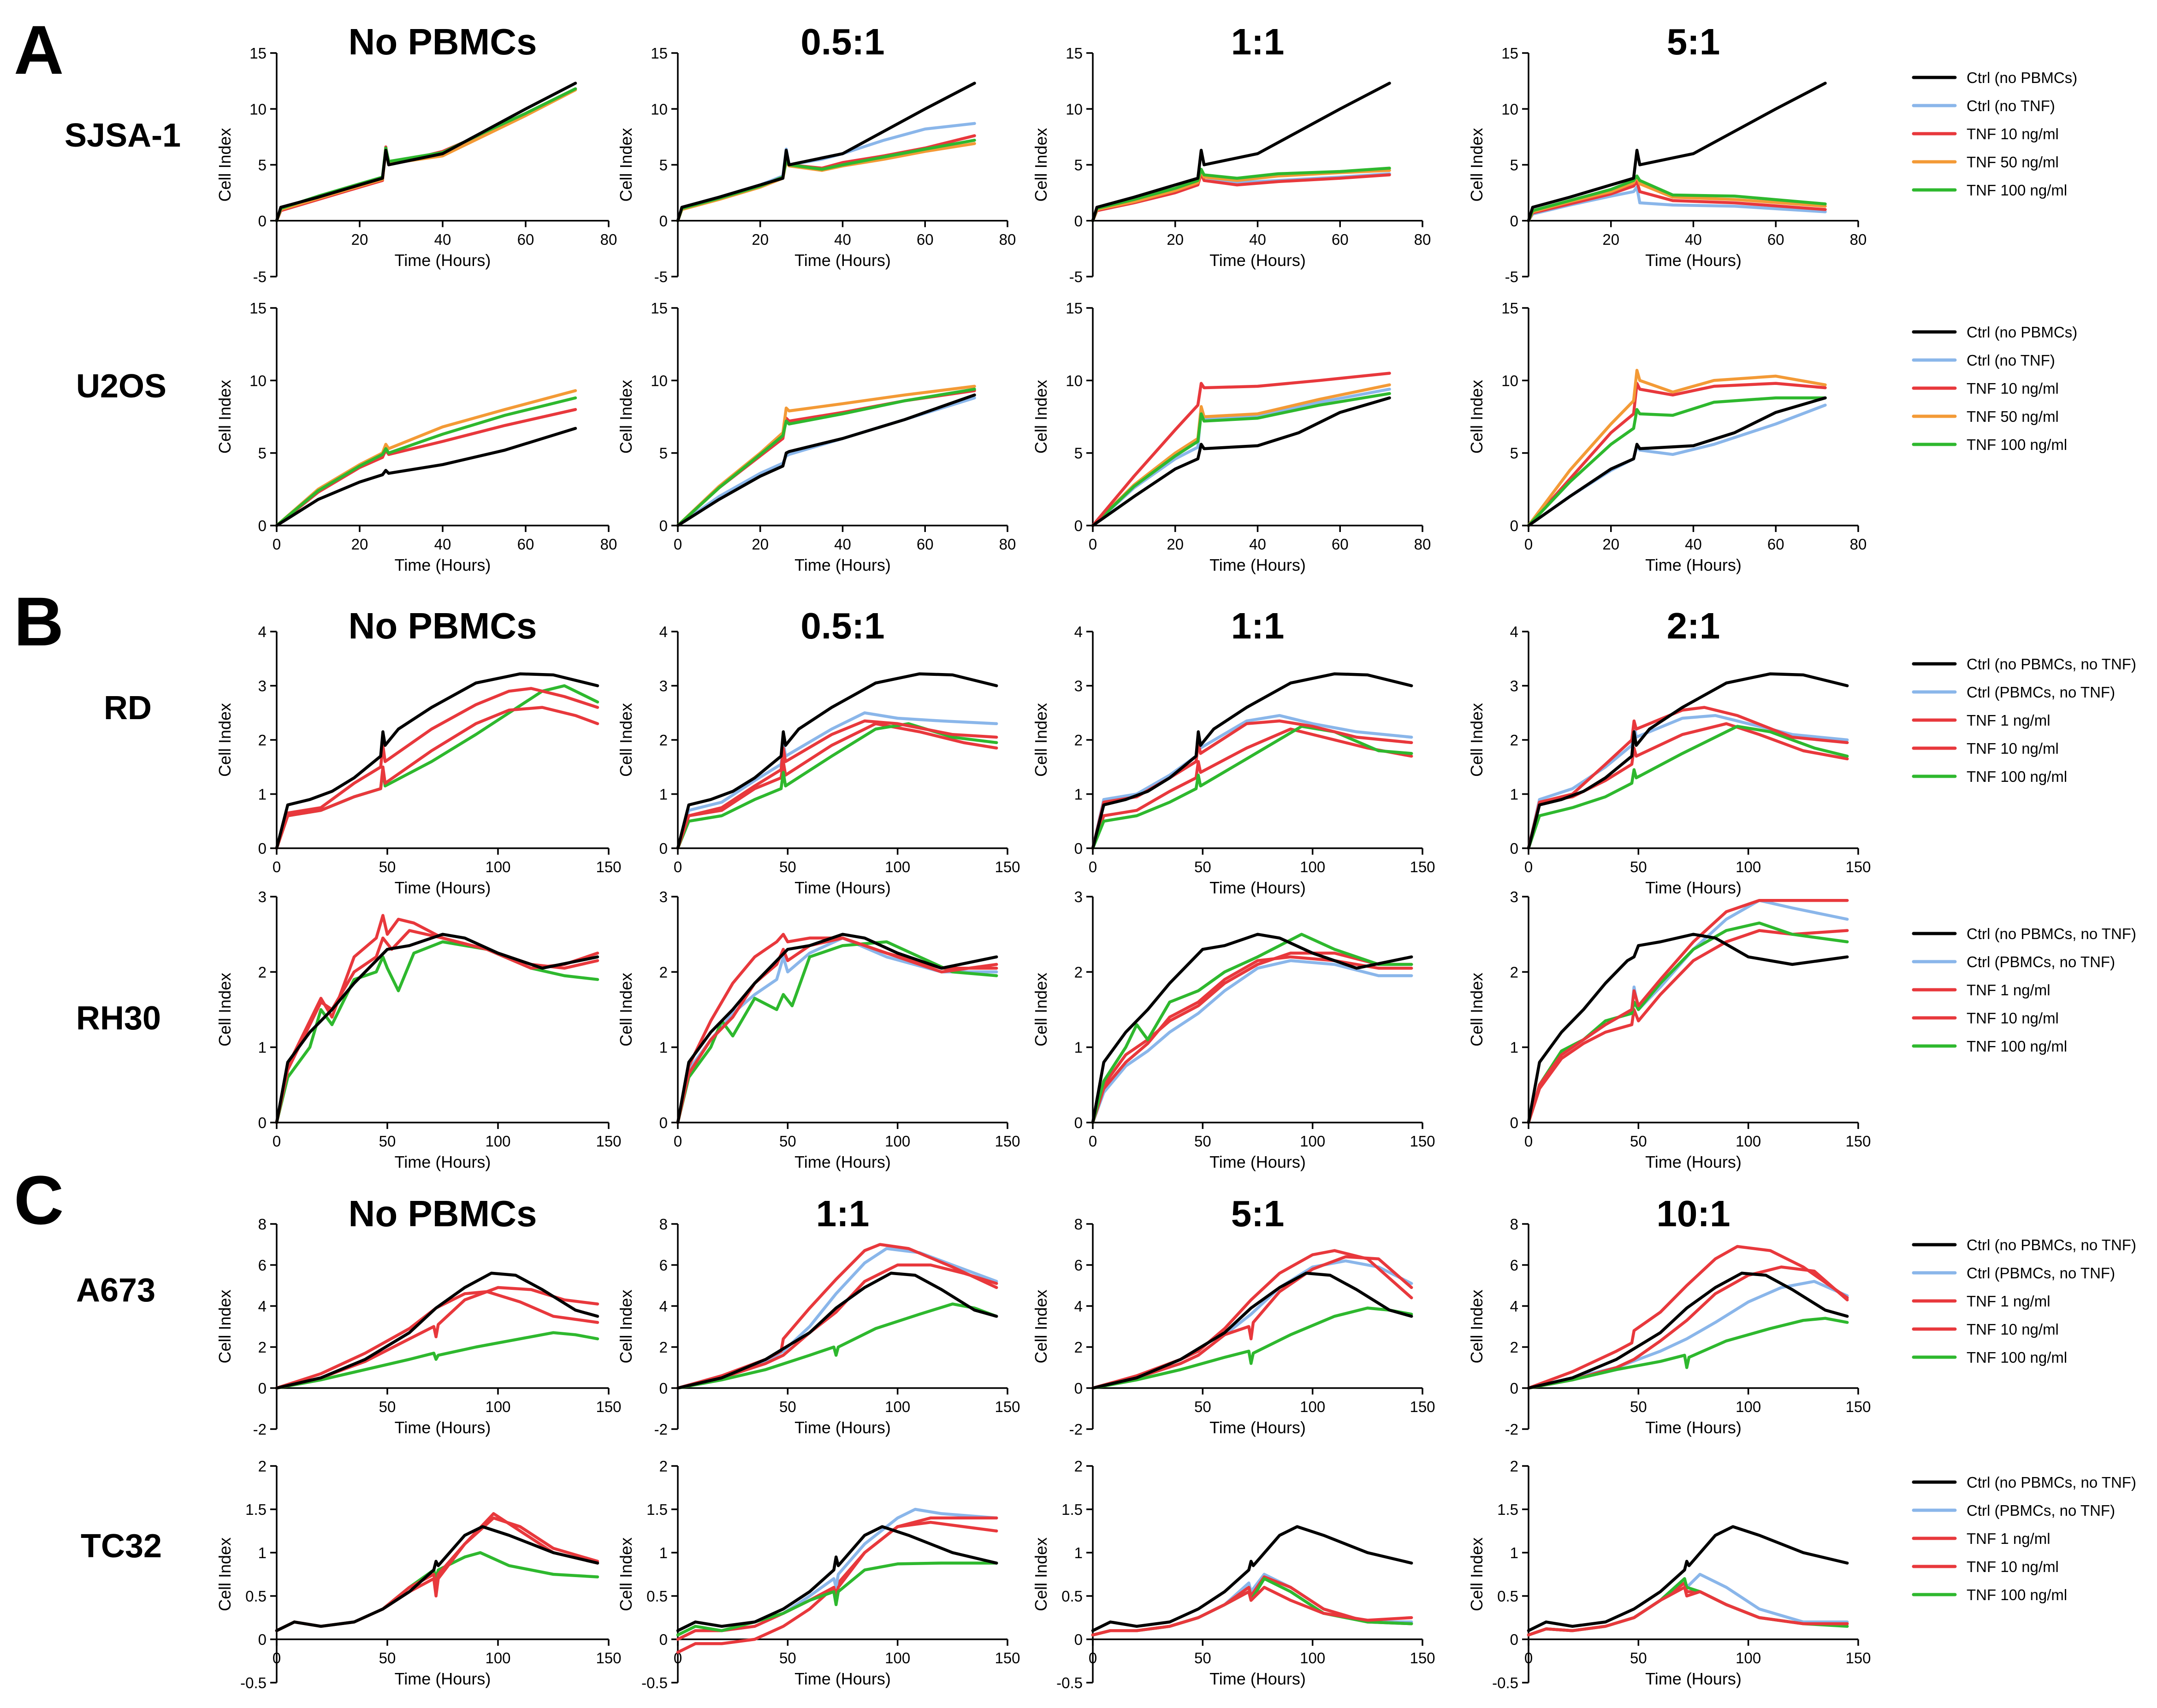 Image resolution: width=2157 pixels, height=1708 pixels. What do you see at coordinates (1693, 625) in the screenshot?
I see `panel-title: 2:1` at bounding box center [1693, 625].